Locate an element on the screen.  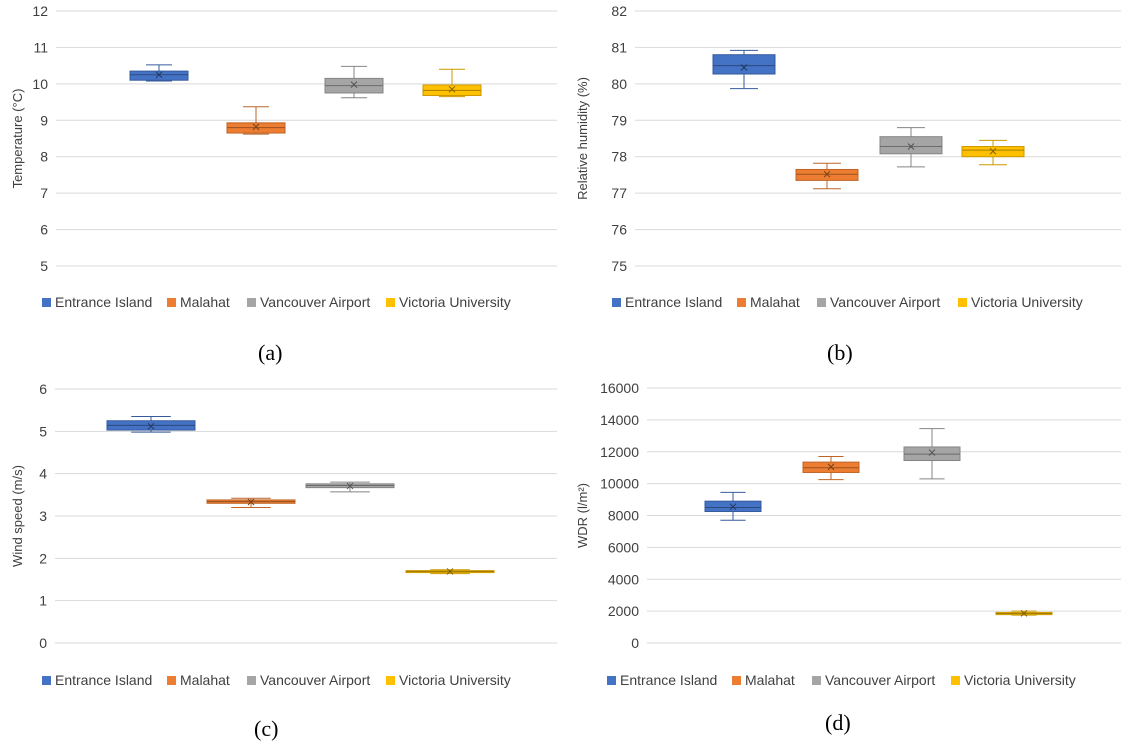
y-tick-label: 0 is located at coordinates (43, 643).